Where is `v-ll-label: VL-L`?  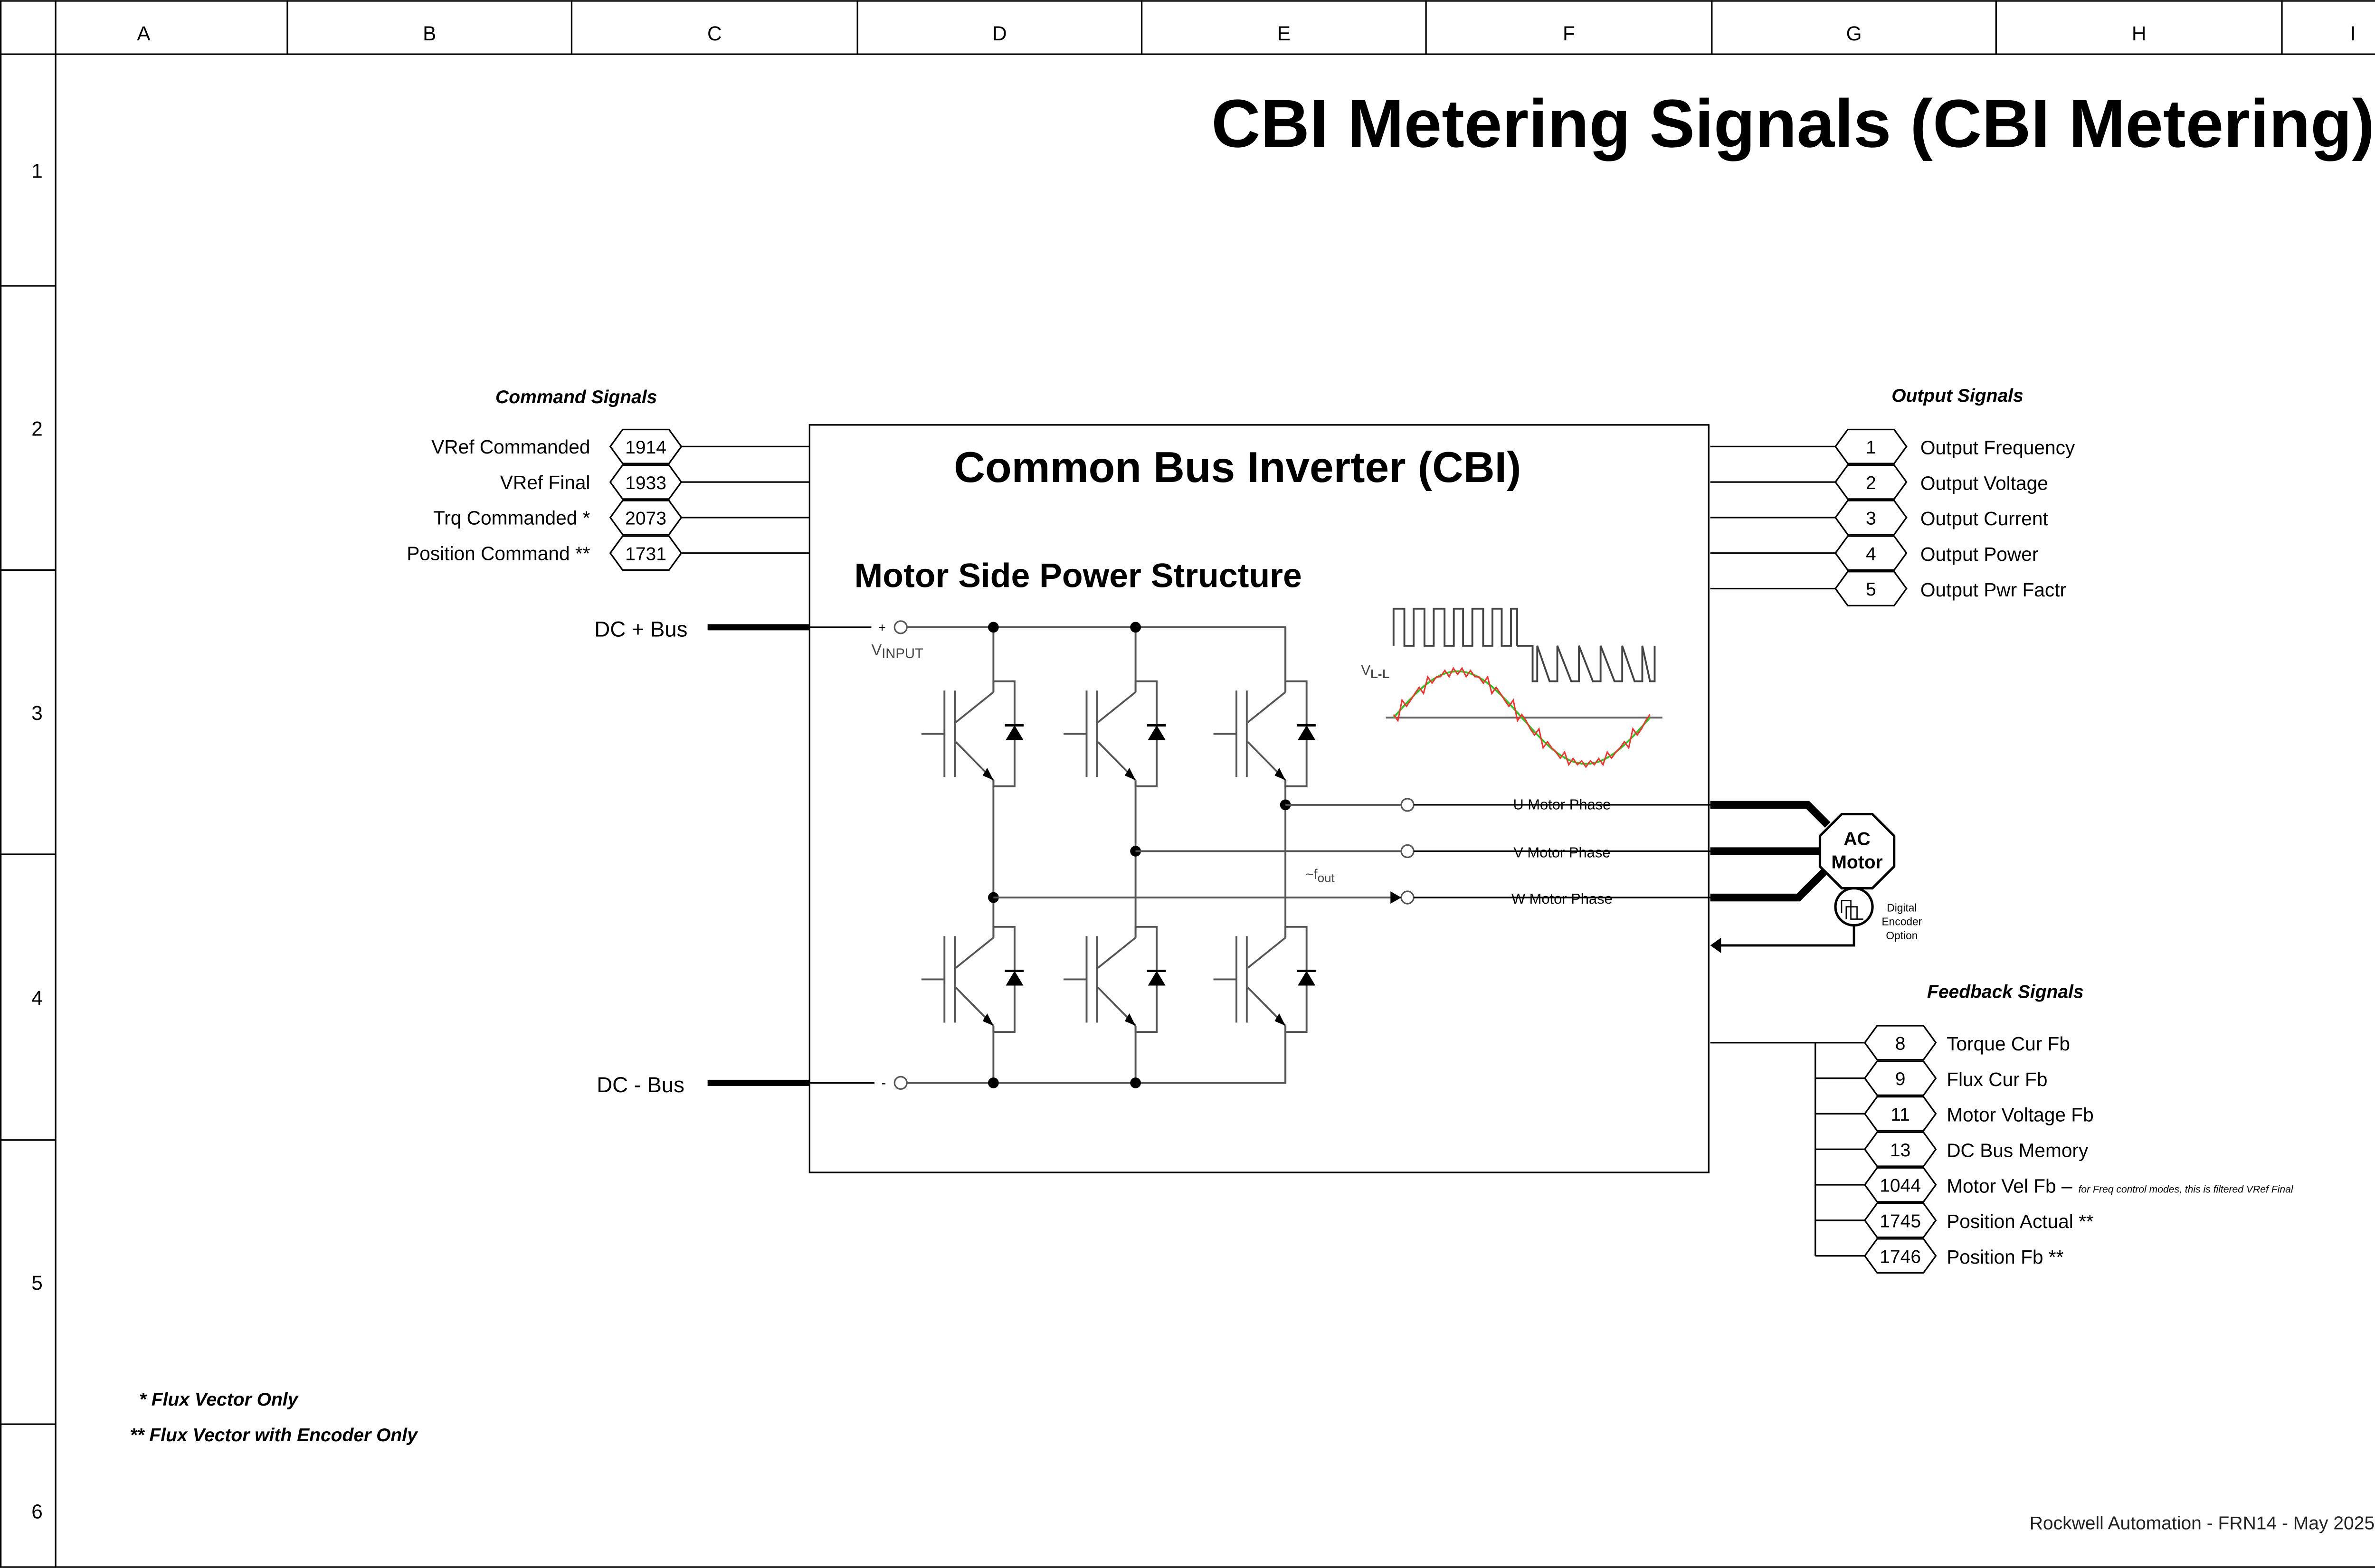 v-ll-label: VL-L is located at coordinates (1375, 672).